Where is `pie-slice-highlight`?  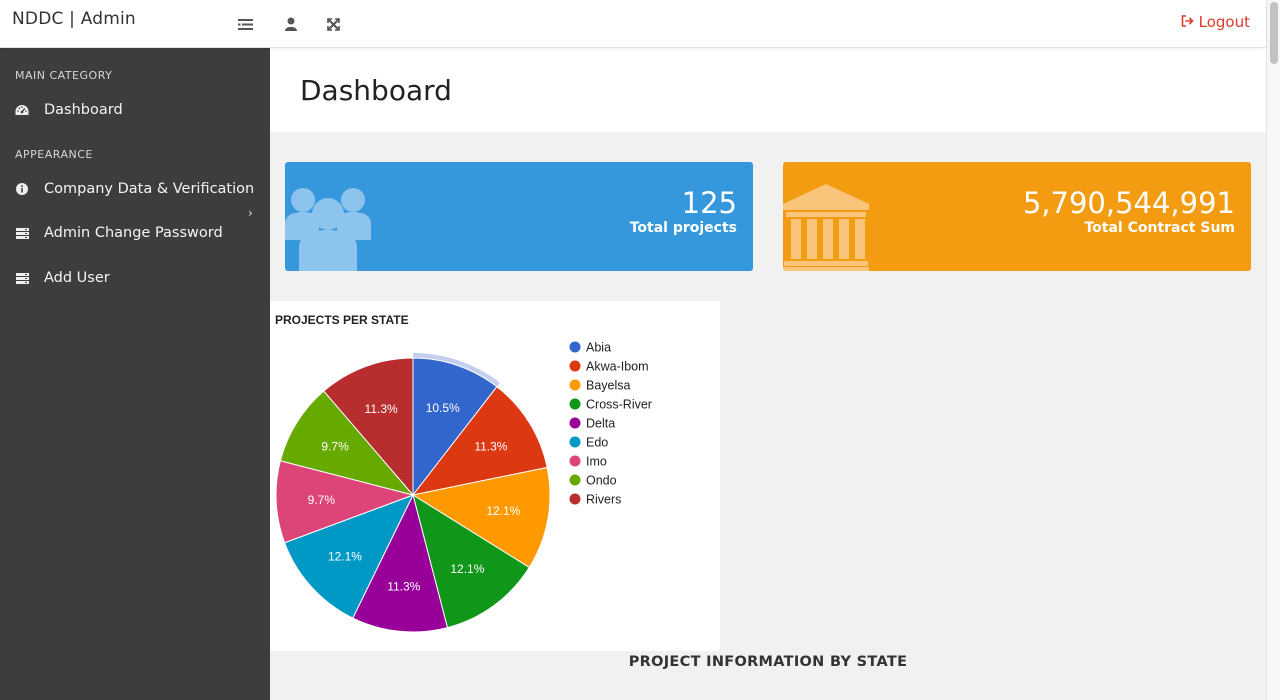 pie-slice-highlight is located at coordinates (456, 370).